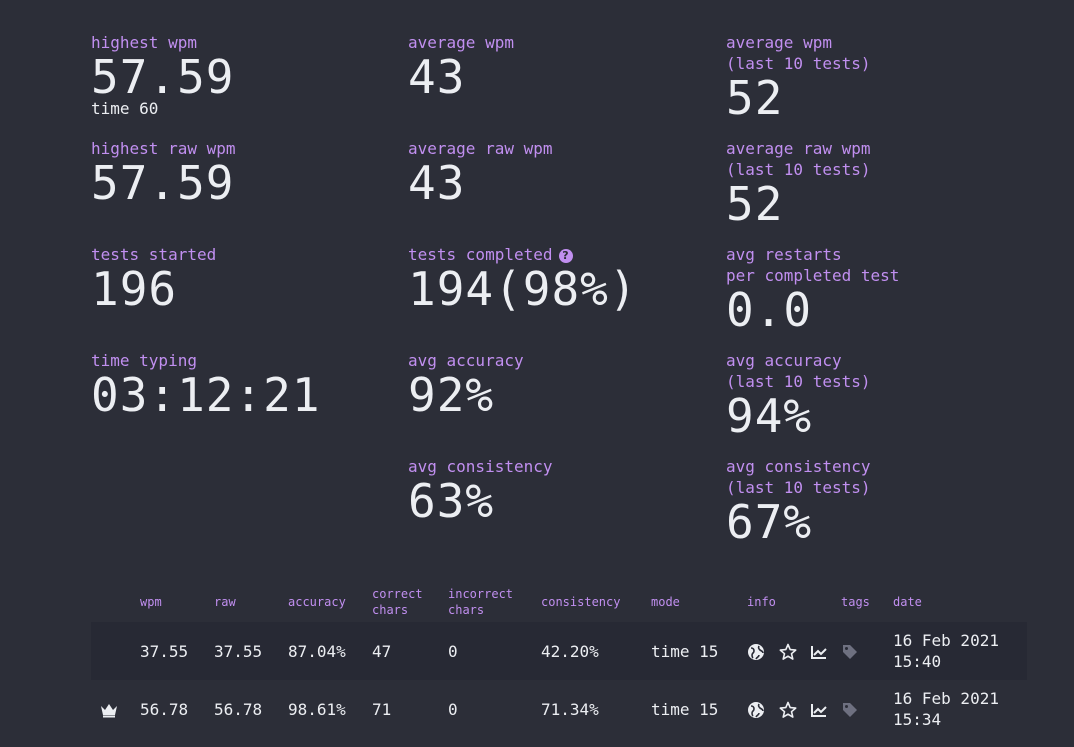 The image size is (1074, 747). What do you see at coordinates (480, 466) in the screenshot?
I see `stat-label: avg consistency` at bounding box center [480, 466].